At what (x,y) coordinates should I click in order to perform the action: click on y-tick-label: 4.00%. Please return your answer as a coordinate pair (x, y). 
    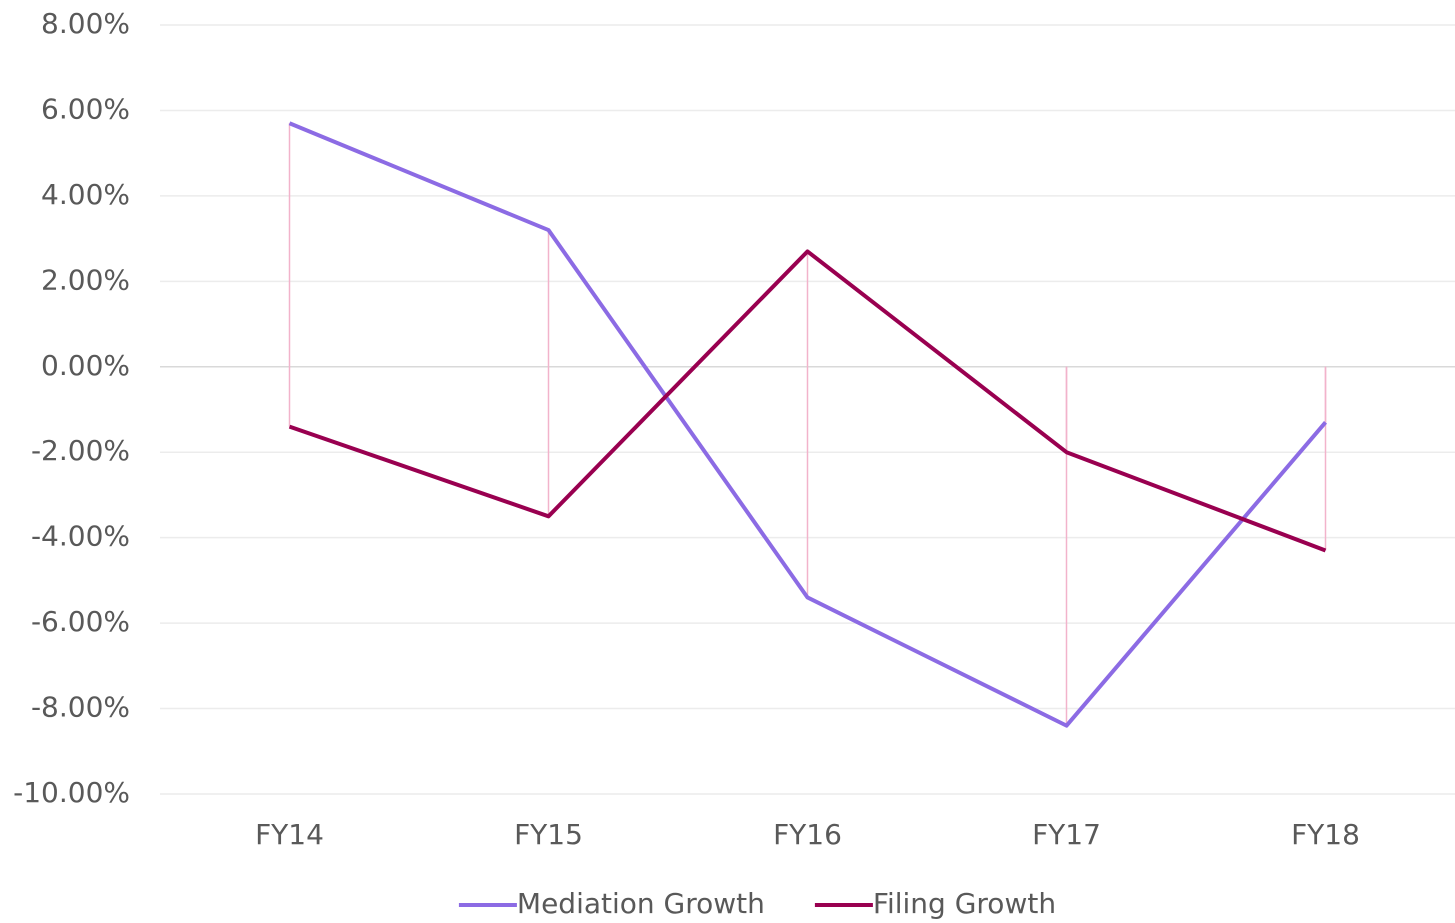
    Looking at the image, I should click on (85, 194).